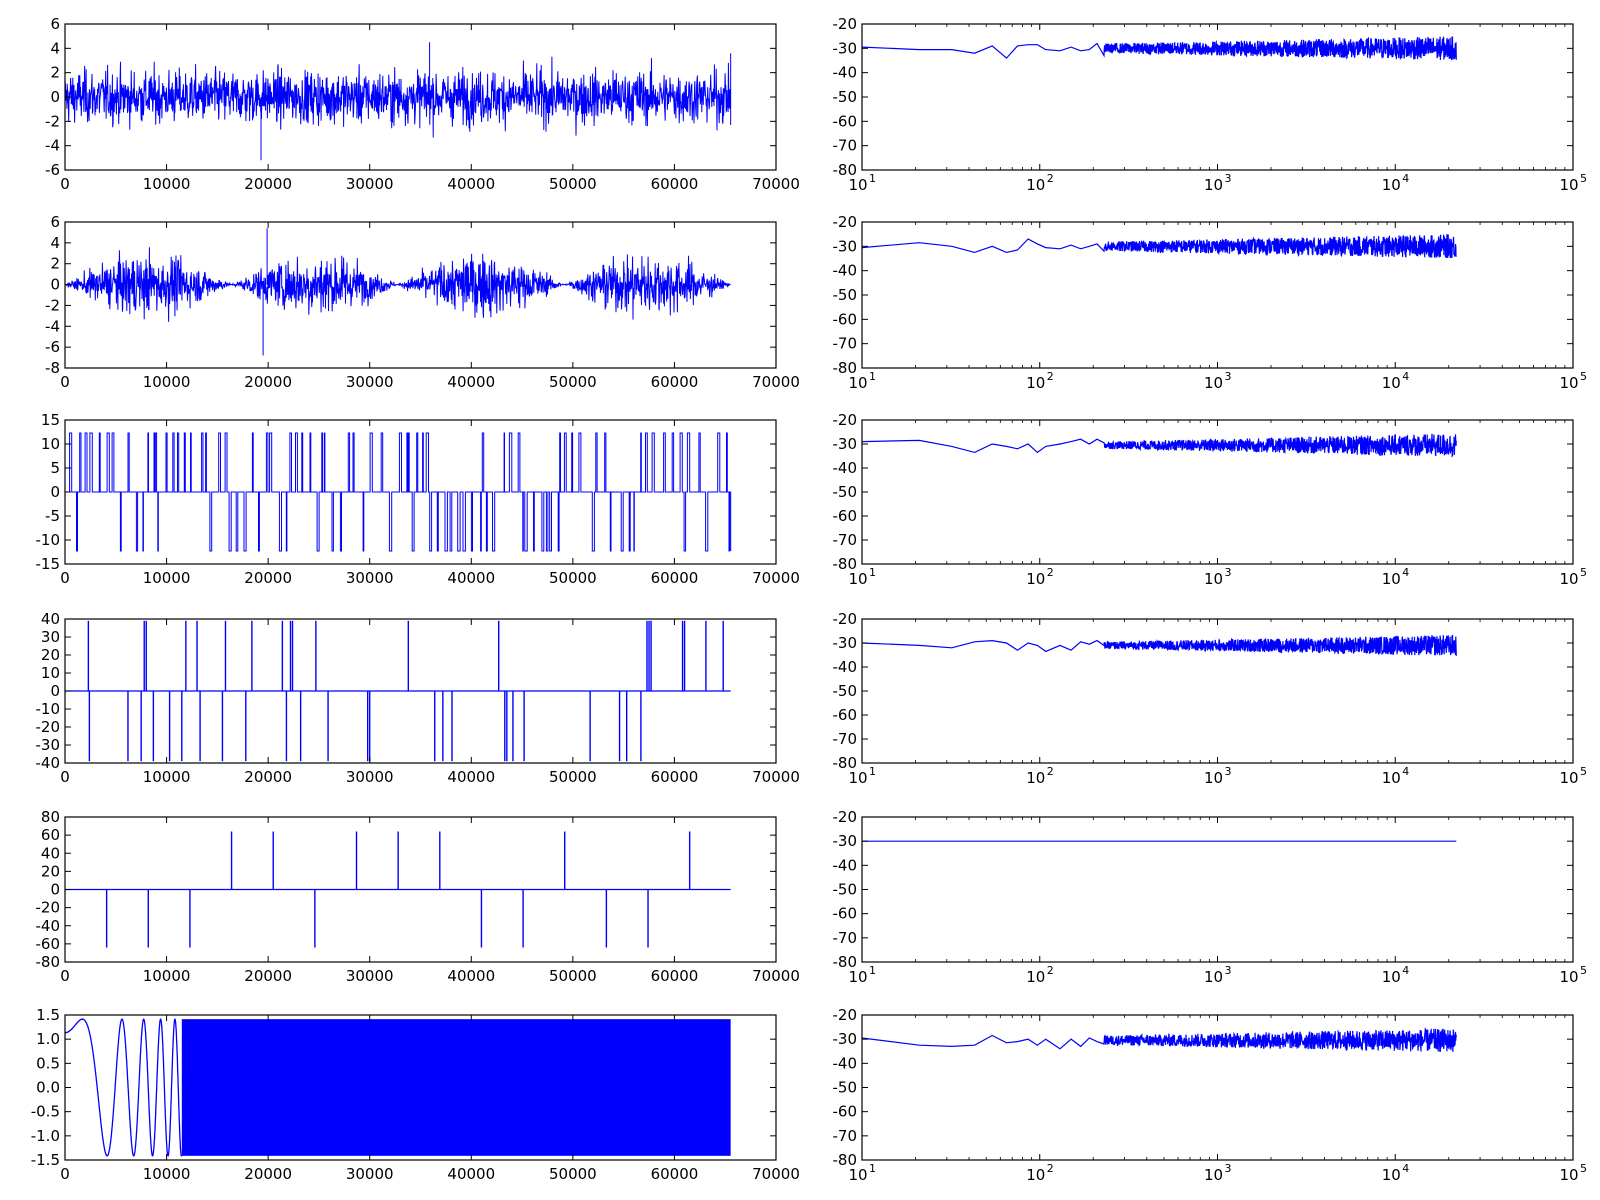 This screenshot has height=1200, width=1600. Describe the element at coordinates (65, 1174) in the screenshot. I see `r6-time-xtick-label-0: 0` at that location.